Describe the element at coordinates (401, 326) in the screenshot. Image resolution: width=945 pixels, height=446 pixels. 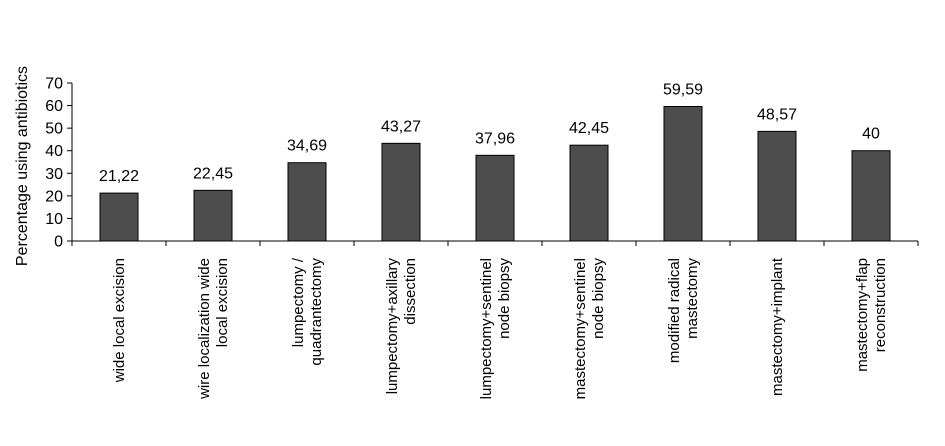
I see `category-label: lumpectomy+axillarydissection` at that location.